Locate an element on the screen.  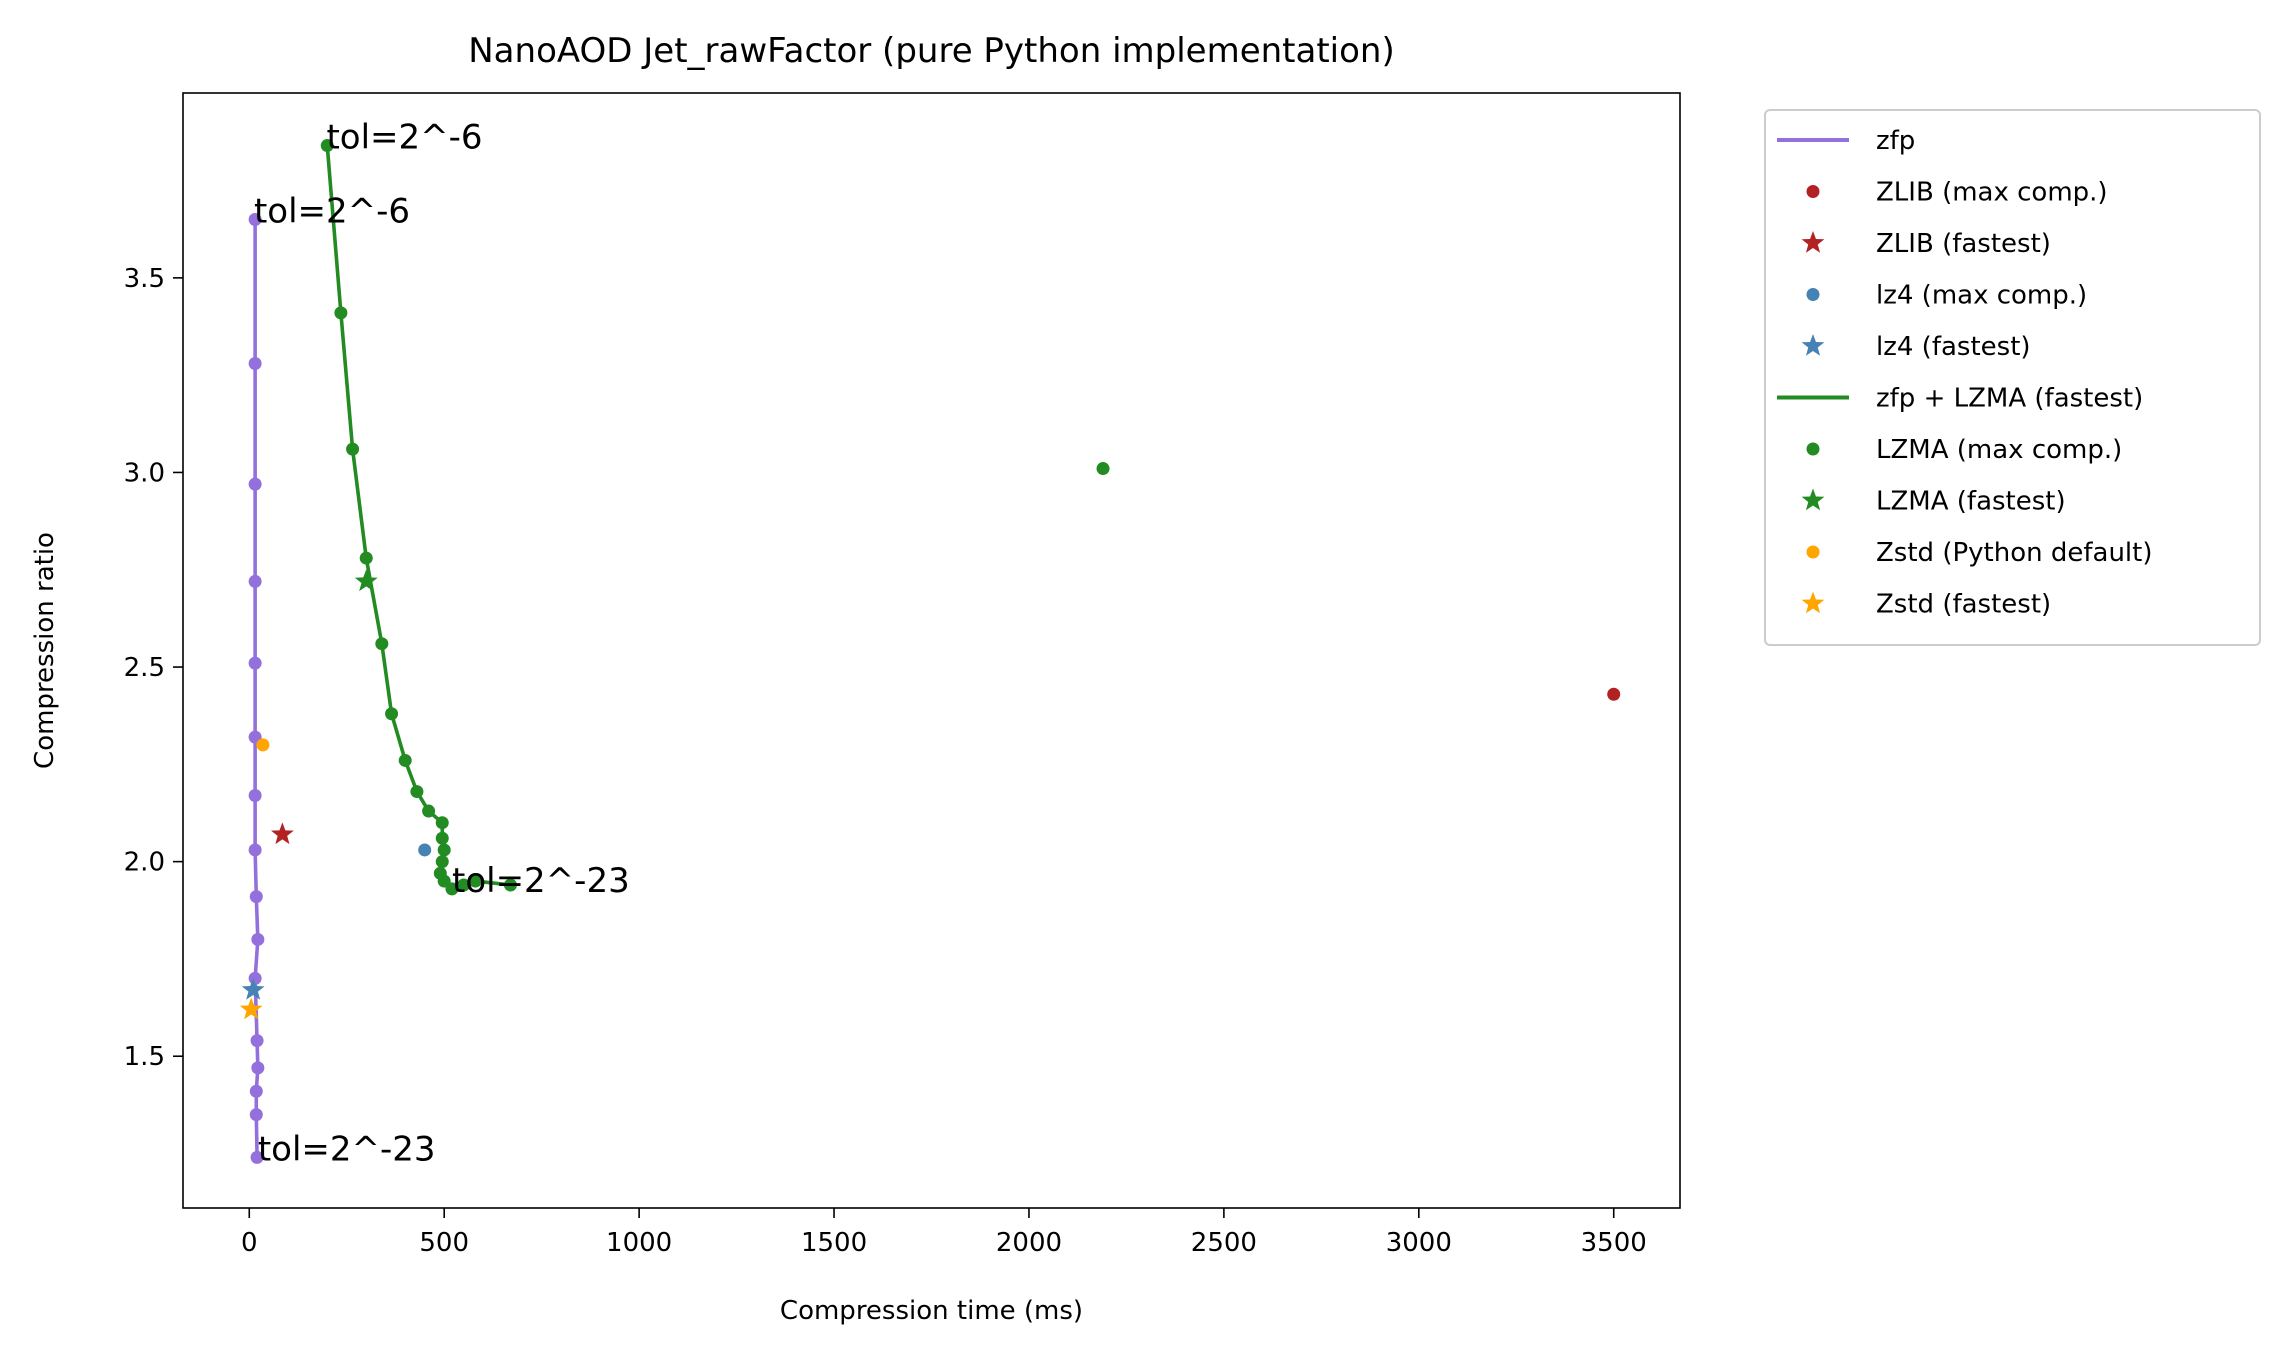
legend-item: LZMA (fastest) is located at coordinates (1933, 502).